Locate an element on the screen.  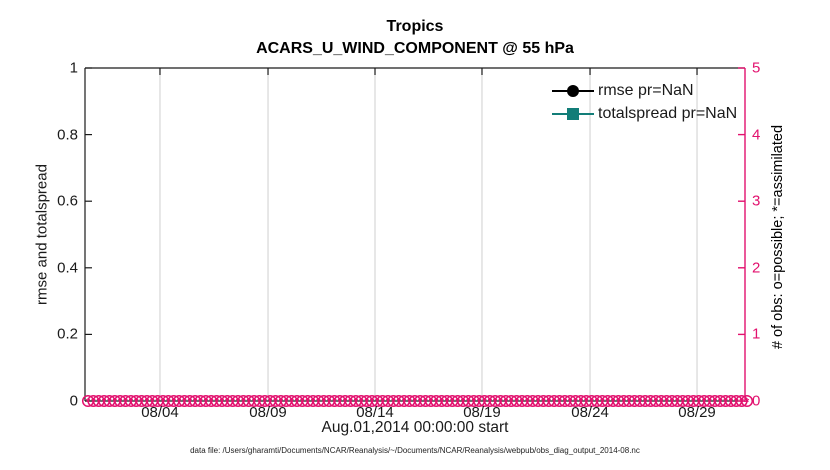
obs-possible-marker is located at coordinates (741, 401).